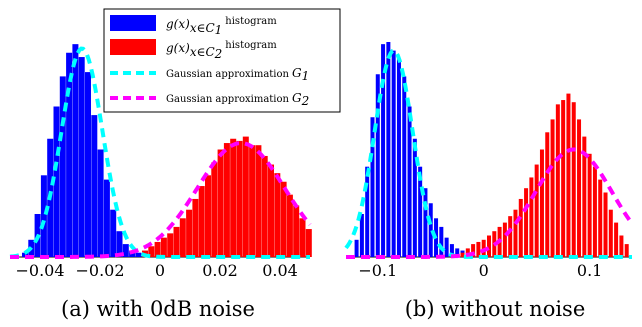 The height and width of the screenshot is (327, 642). I want to click on x-tick-label: −0.04, so click(39, 270).